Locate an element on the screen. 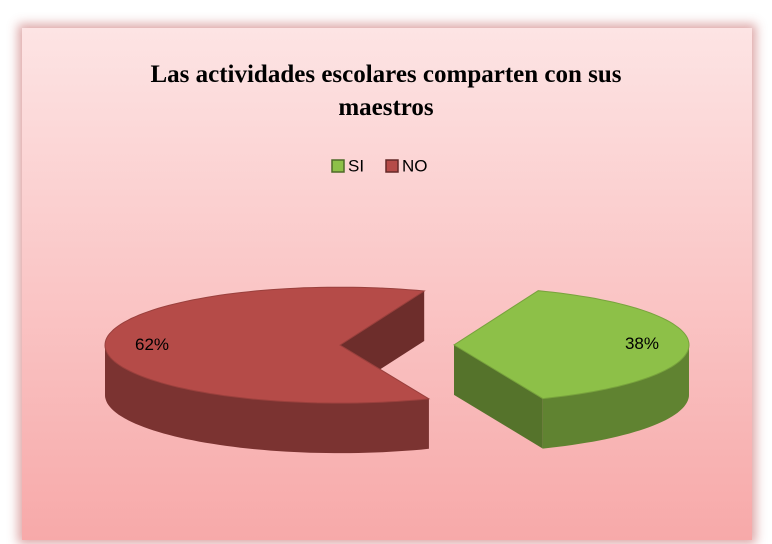  slice-side is located at coordinates (498, 396).